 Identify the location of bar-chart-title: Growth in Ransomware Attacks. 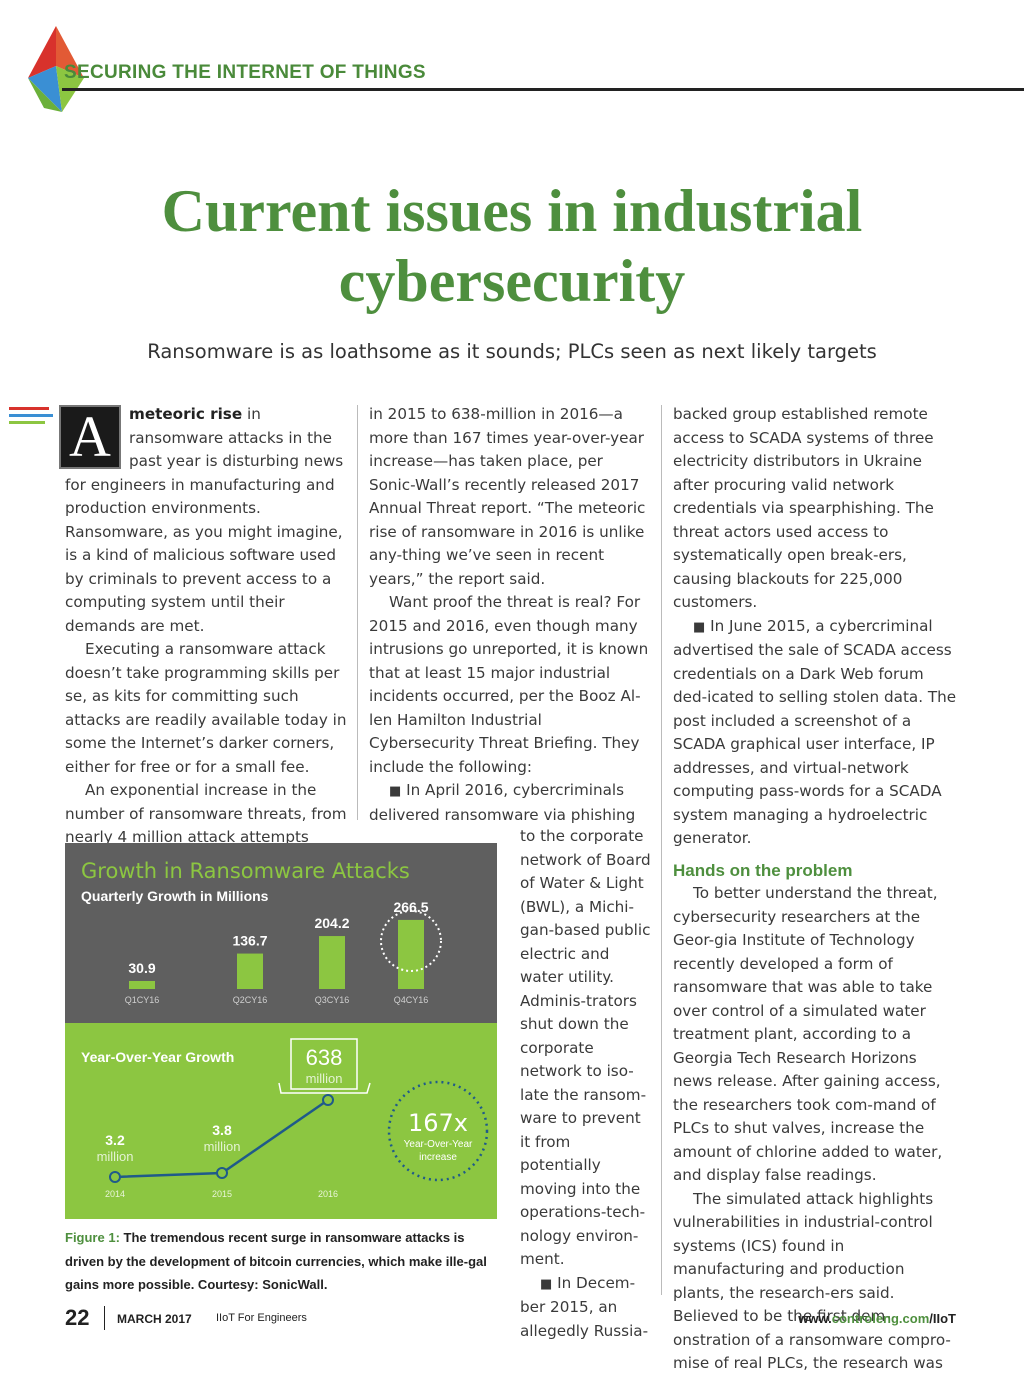
(245, 871).